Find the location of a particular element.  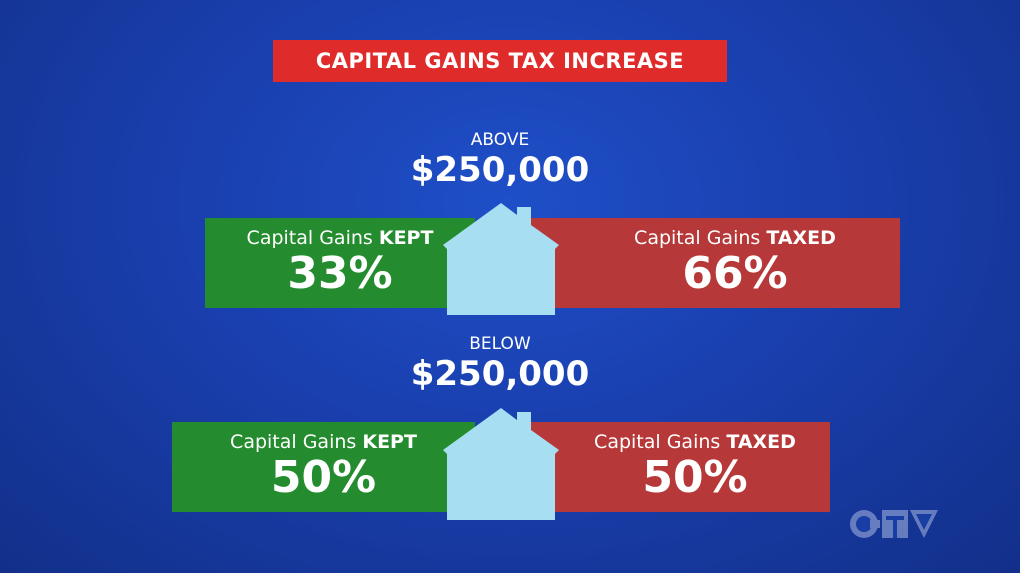

kept-bar-above: Capital Gains KEPT 33% is located at coordinates (340, 263).